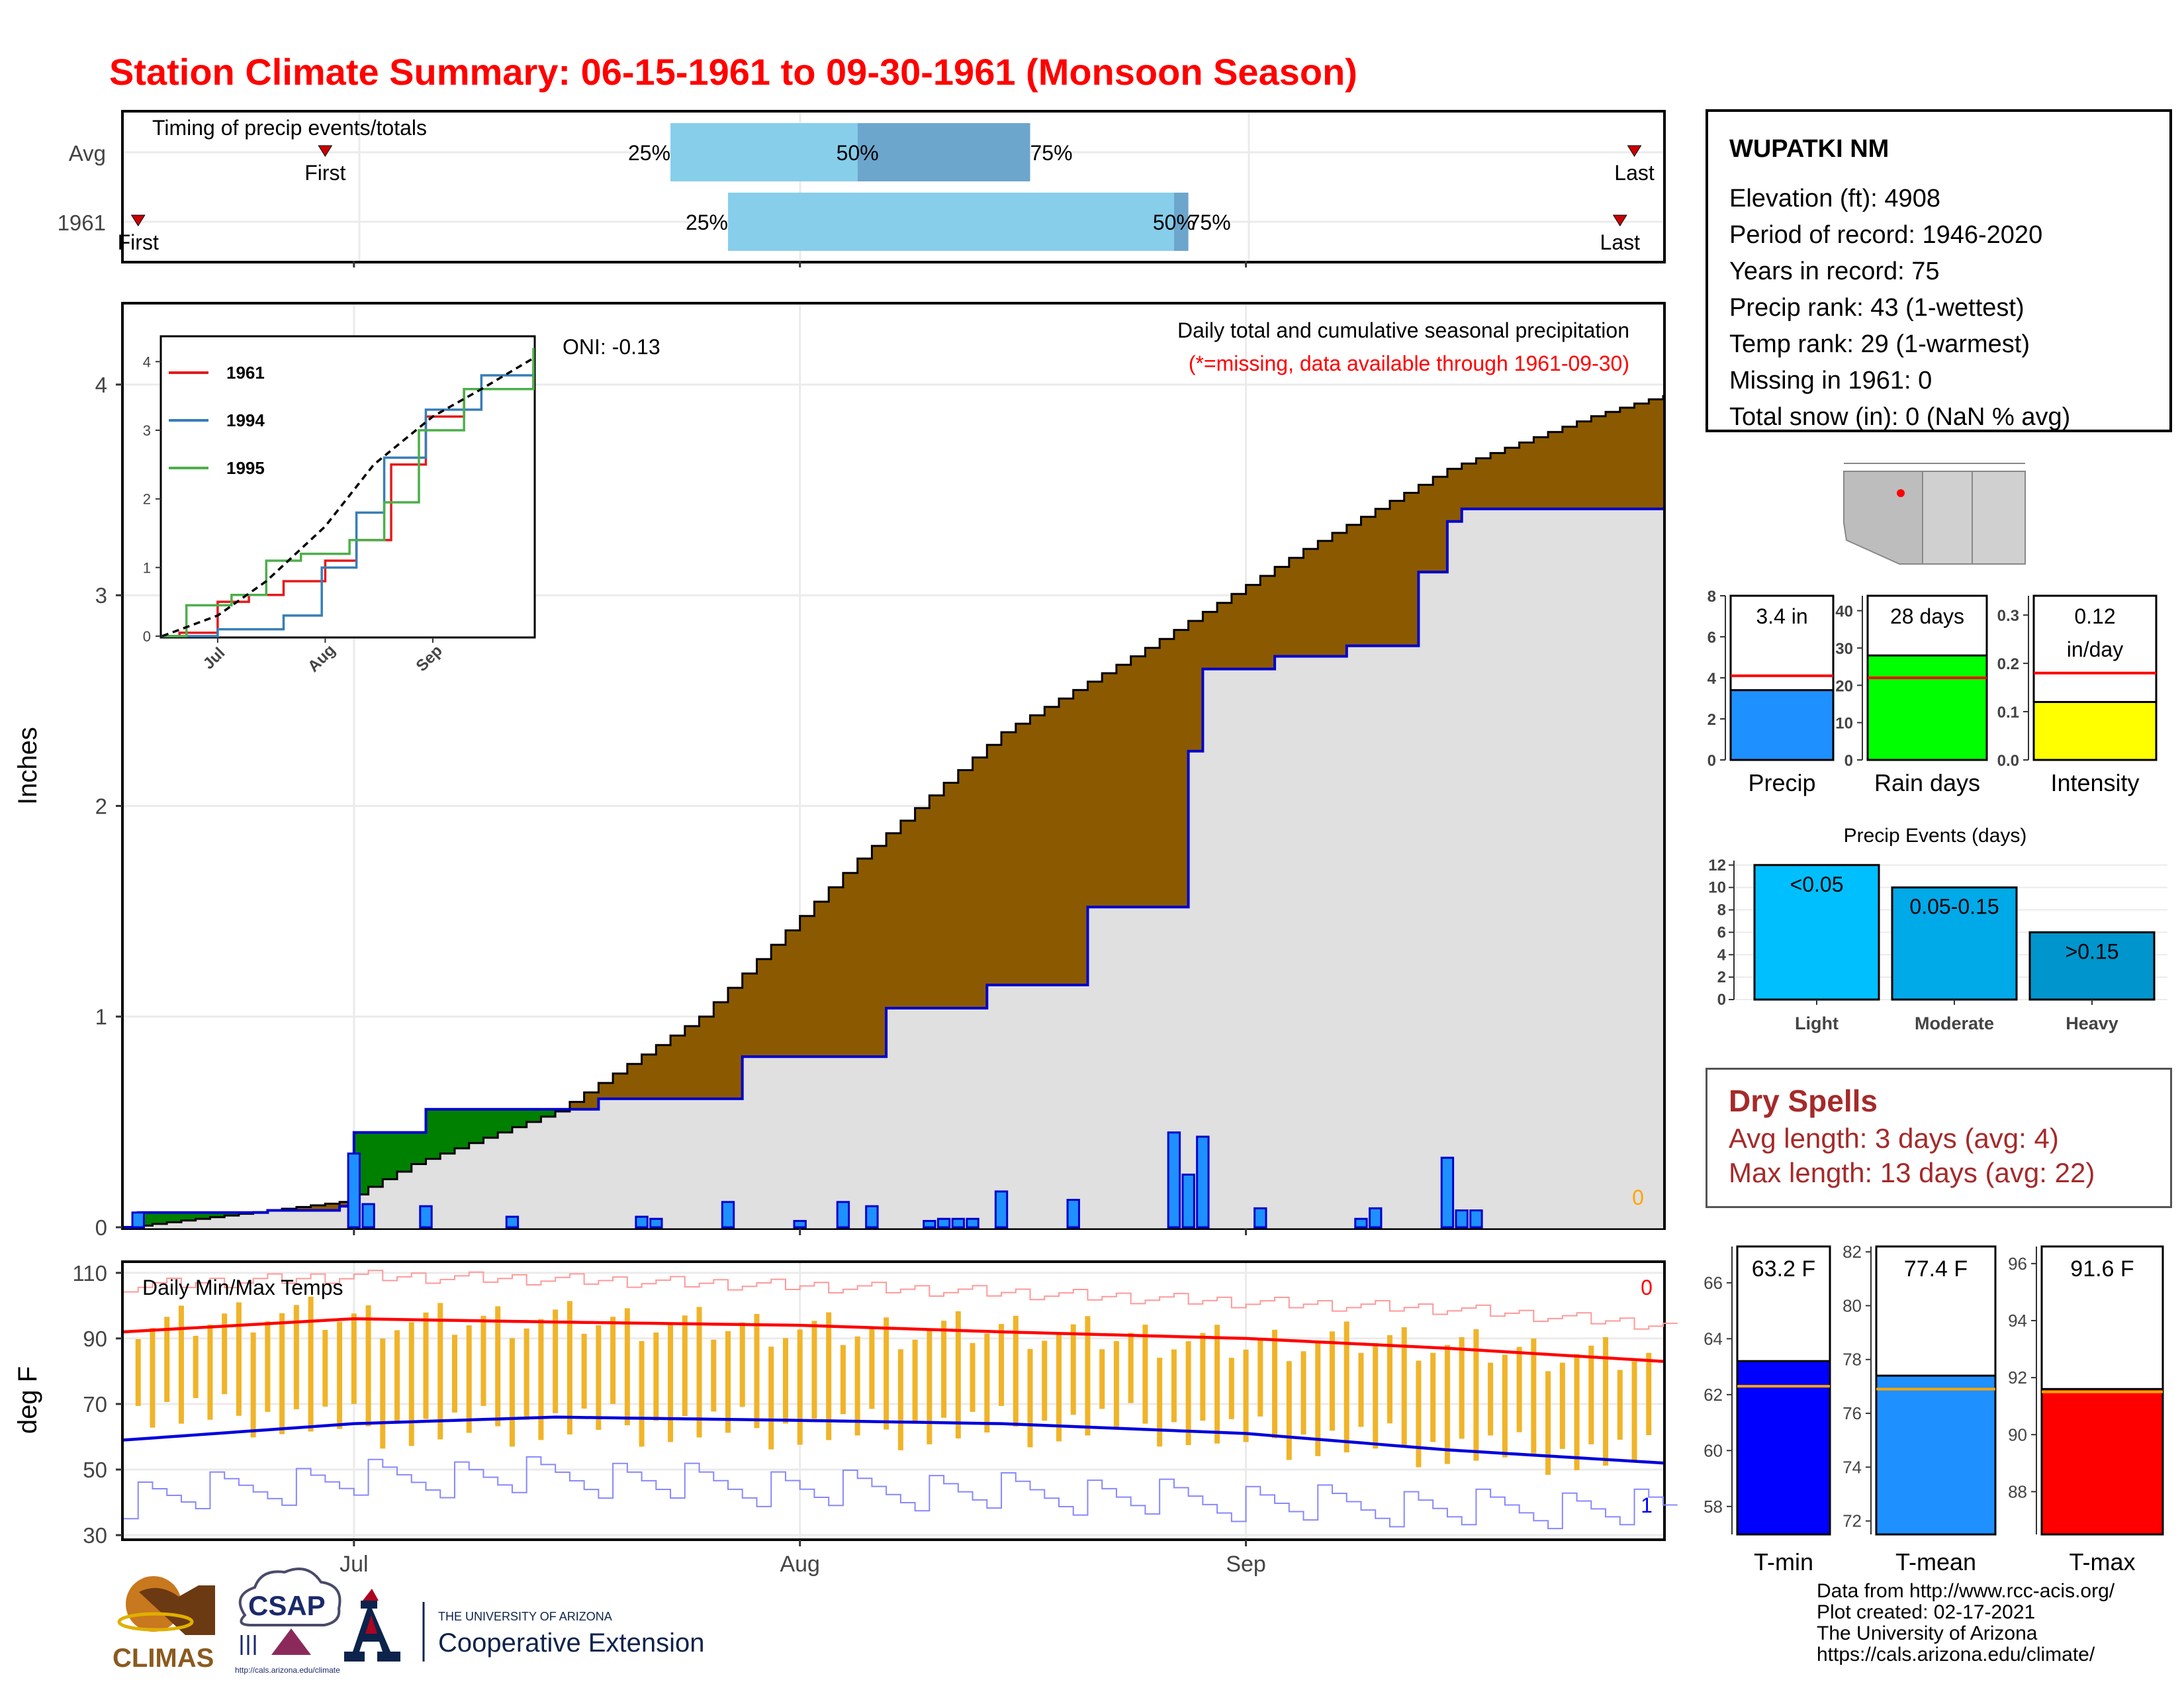 The width and height of the screenshot is (2184, 1688). What do you see at coordinates (2095, 649) in the screenshot?
I see `mini-bar-value-unit: in/day` at bounding box center [2095, 649].